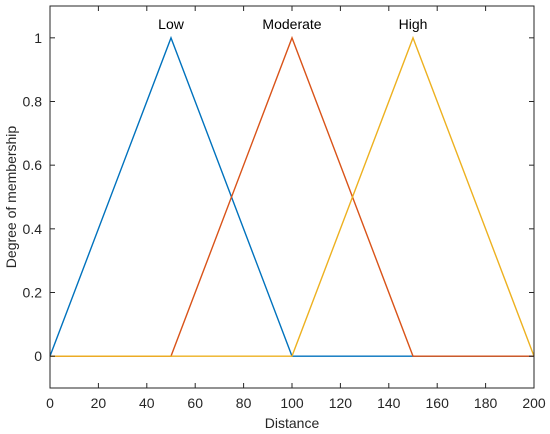 Image resolution: width=550 pixels, height=434 pixels. What do you see at coordinates (292, 403) in the screenshot?
I see `x-tick-label: 100` at bounding box center [292, 403].